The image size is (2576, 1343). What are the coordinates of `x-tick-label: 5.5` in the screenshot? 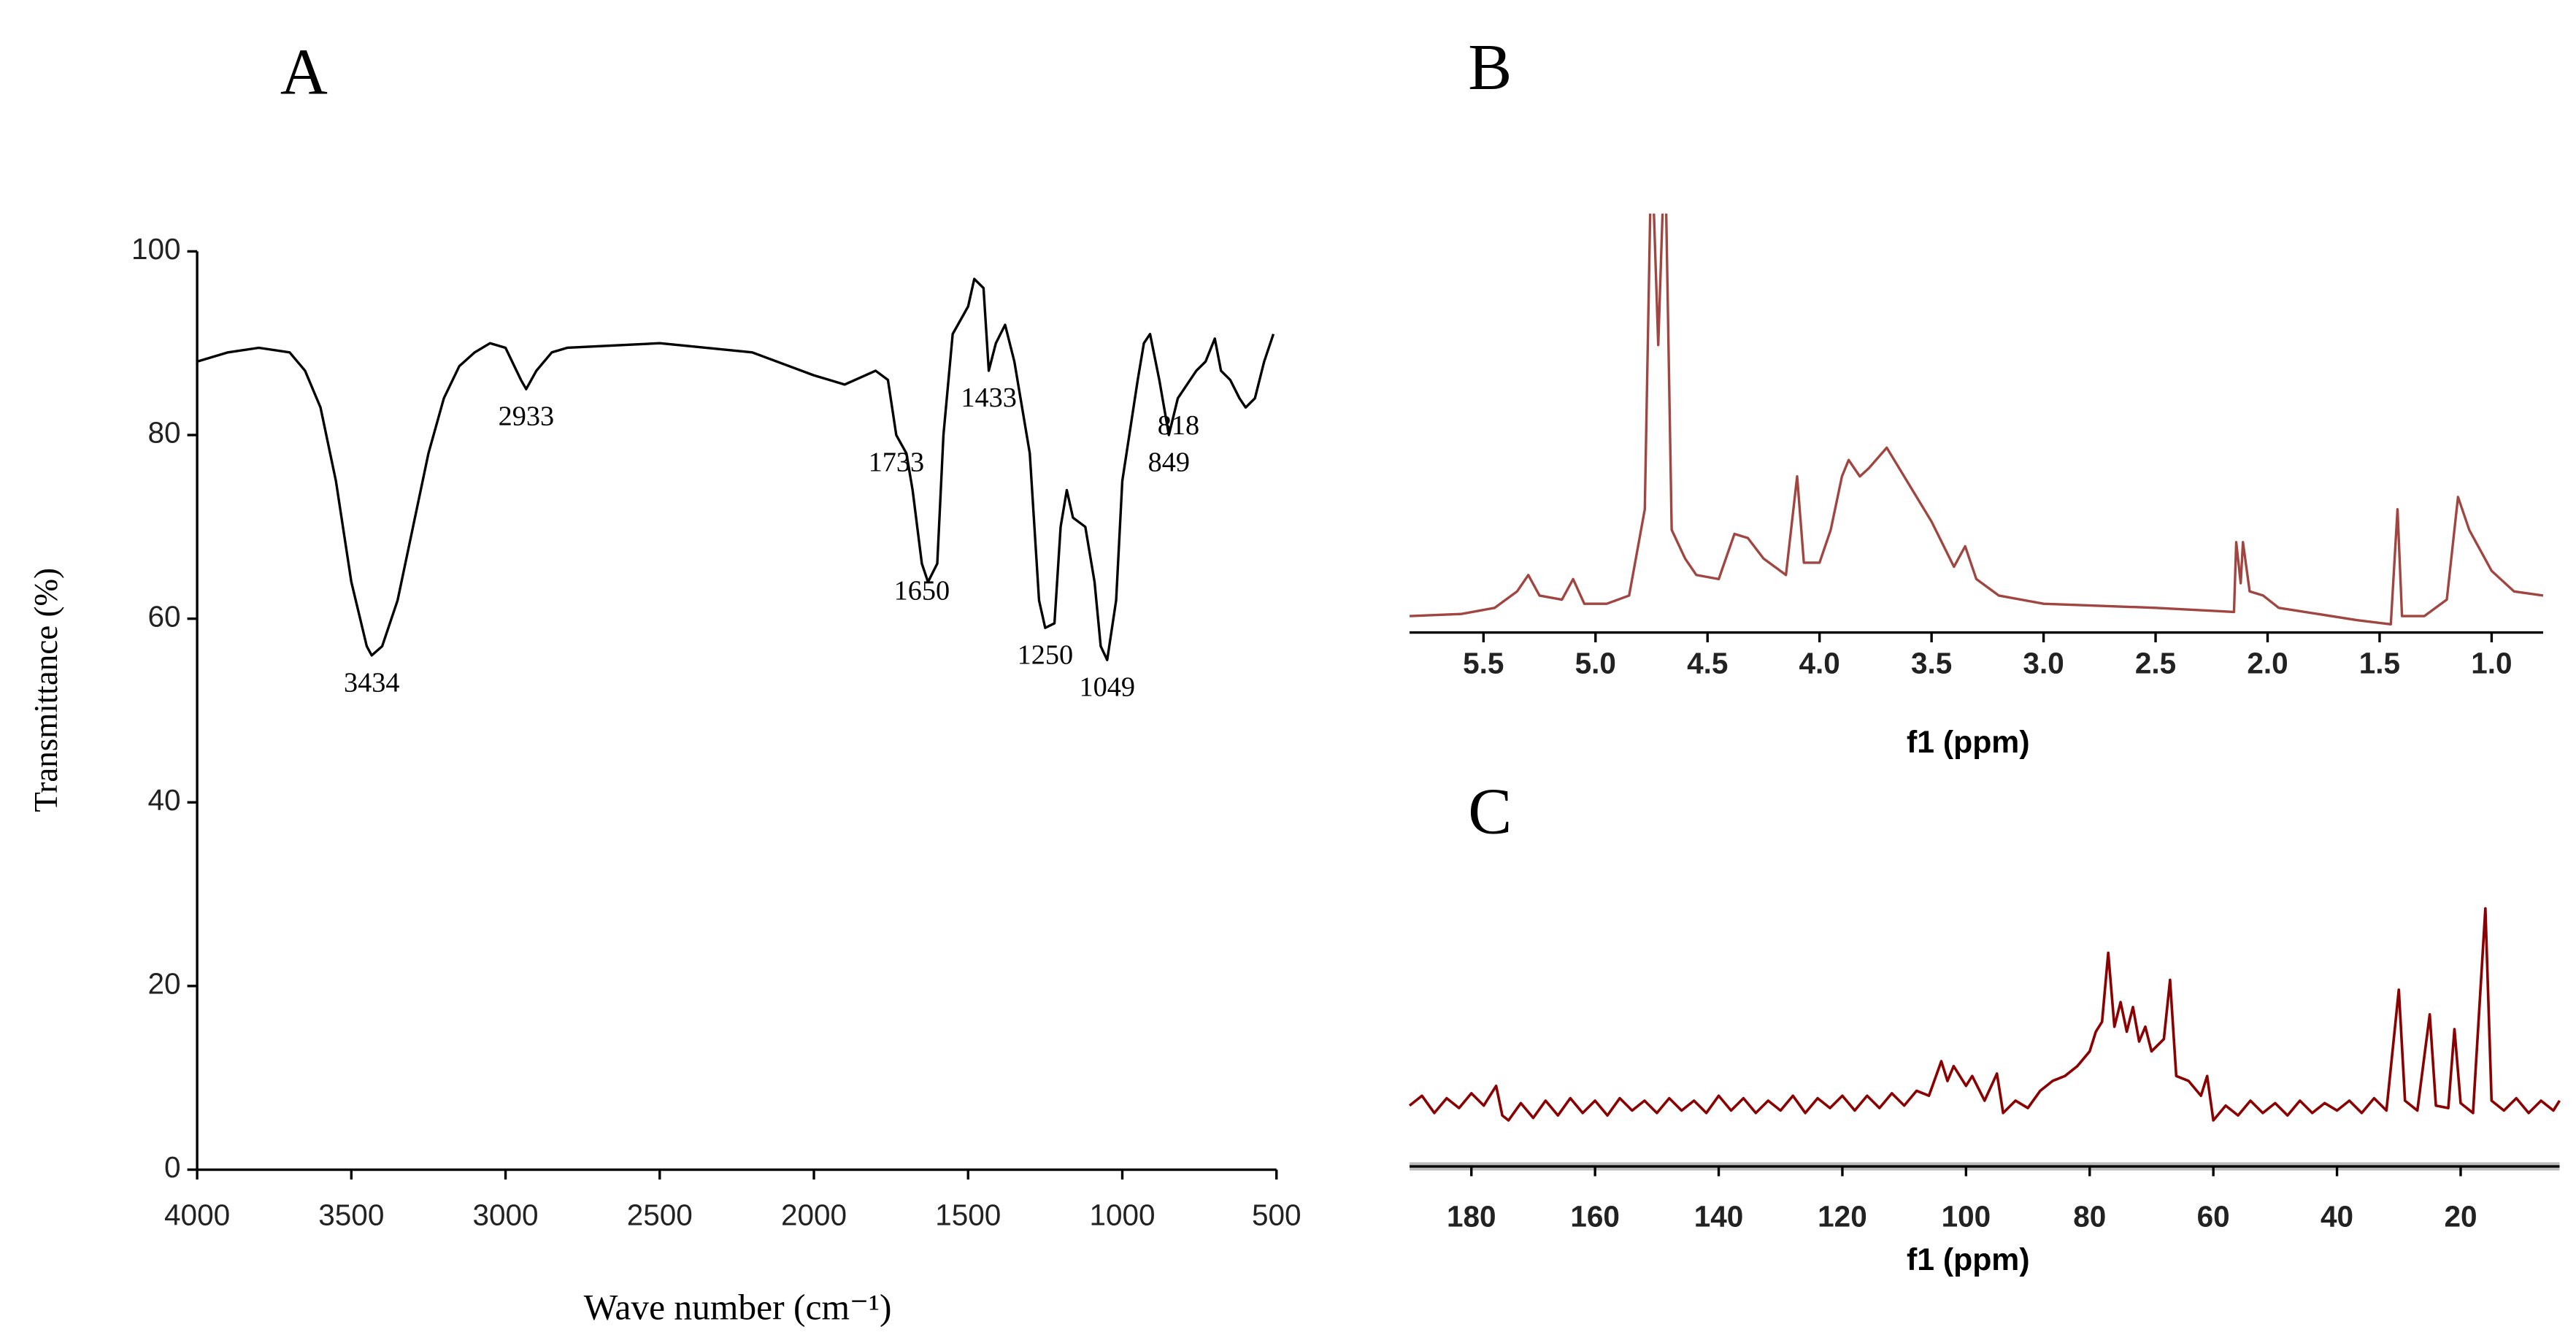 It's located at (1483, 663).